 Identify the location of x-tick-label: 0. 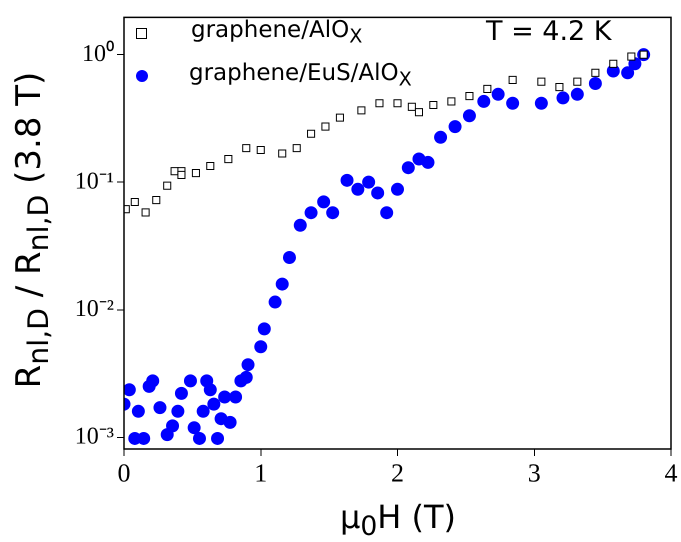
(124, 473).